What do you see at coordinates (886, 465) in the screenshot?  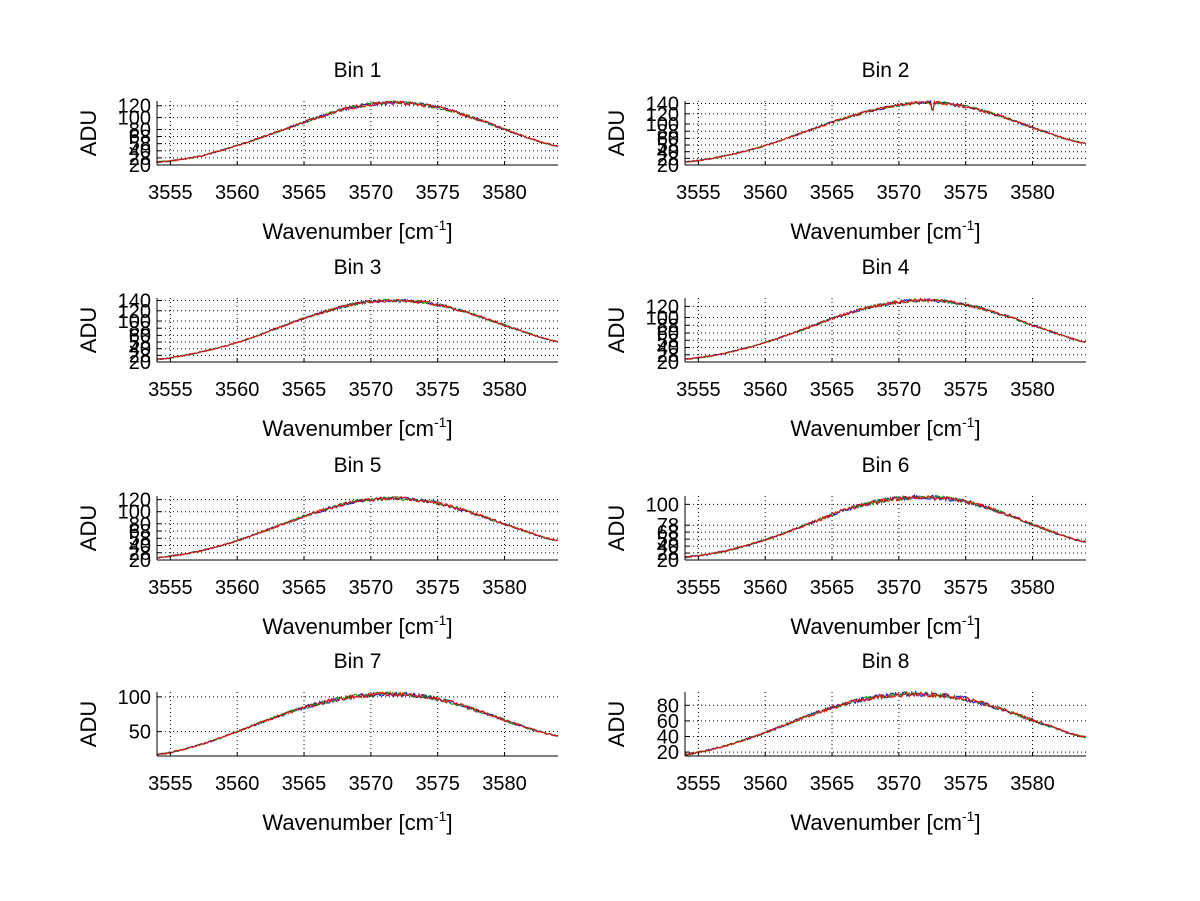 I see `chart-title: Bin 6` at bounding box center [886, 465].